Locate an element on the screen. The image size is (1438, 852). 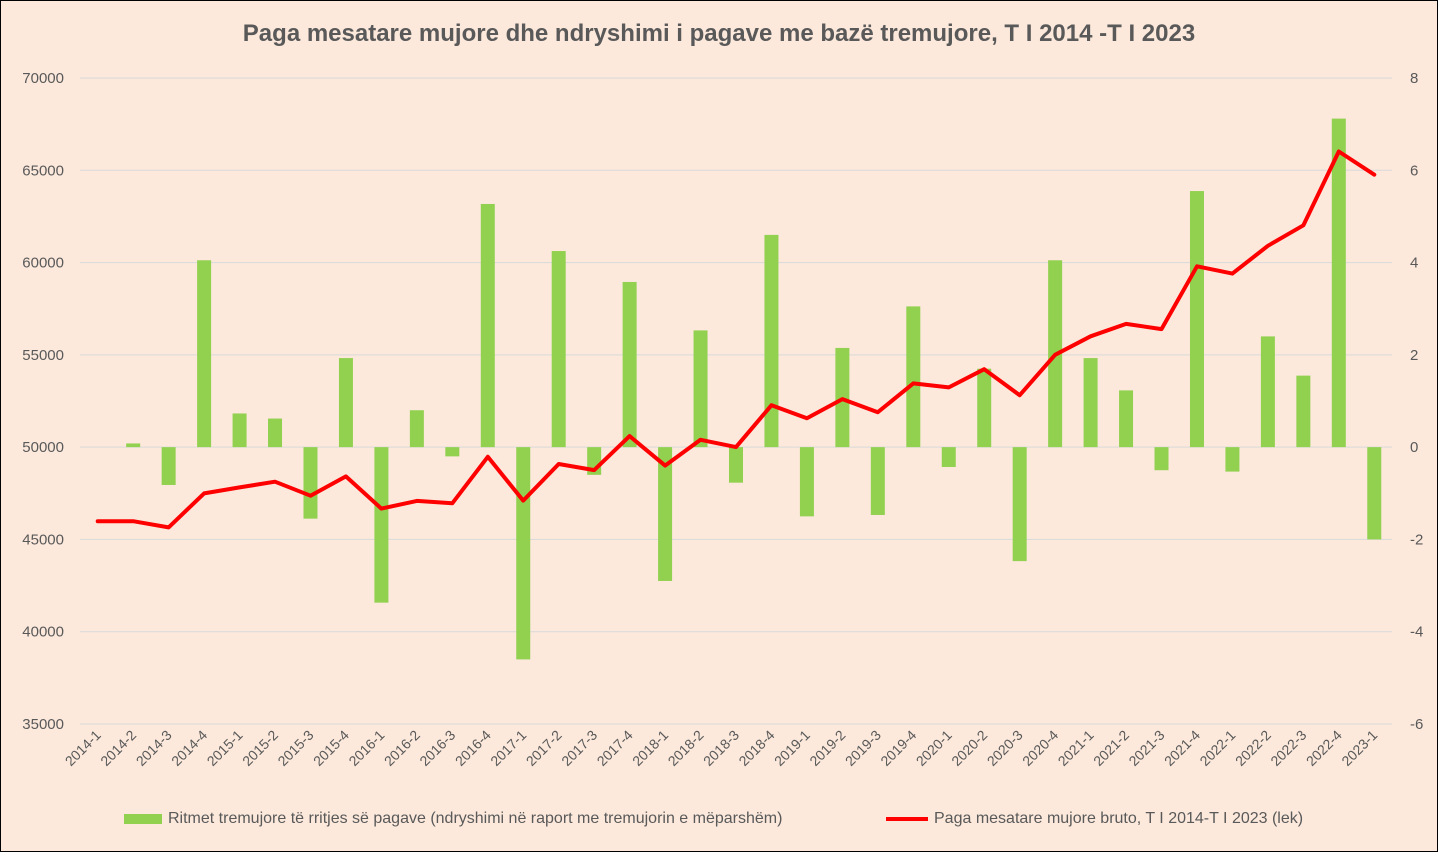
x-tick-label: 2016-2 is located at coordinates (402, 748).